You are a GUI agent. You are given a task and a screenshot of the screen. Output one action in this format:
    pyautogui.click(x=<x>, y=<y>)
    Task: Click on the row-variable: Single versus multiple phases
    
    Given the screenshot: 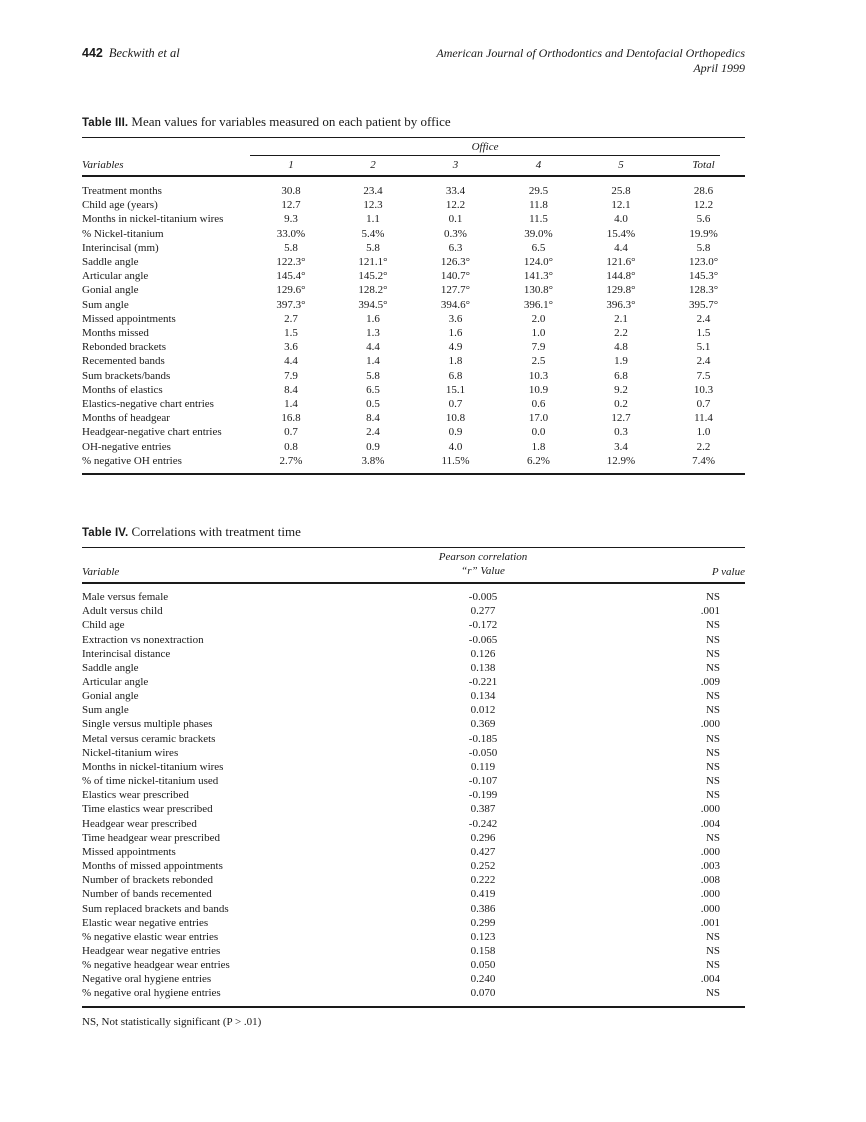 What is the action you would take?
    pyautogui.click(x=147, y=724)
    